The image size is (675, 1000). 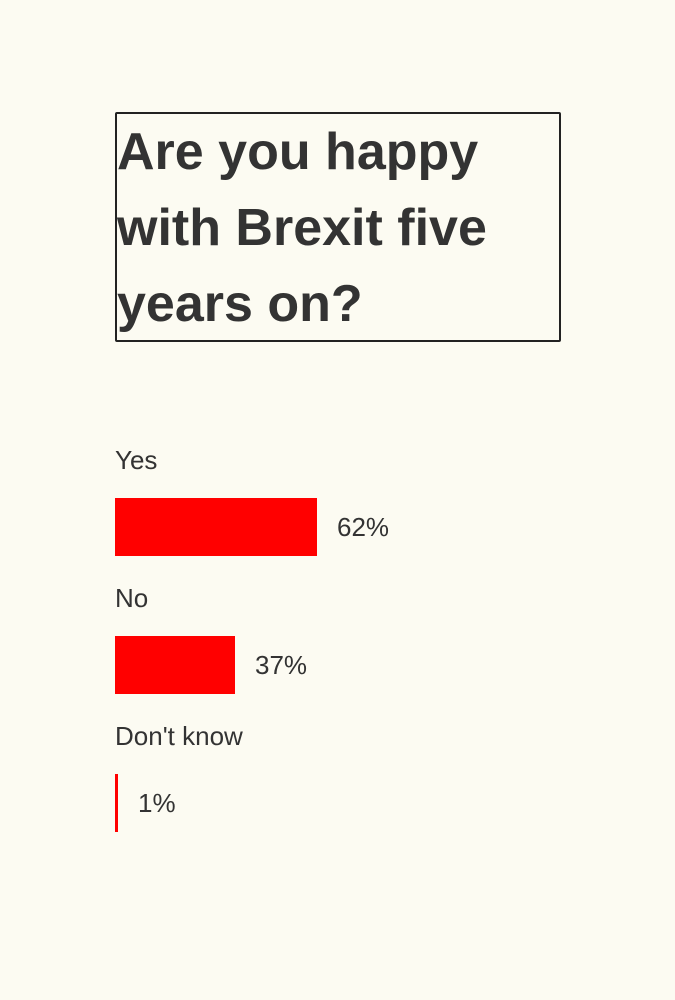 What do you see at coordinates (281, 664) in the screenshot?
I see `percentage-label: 37%` at bounding box center [281, 664].